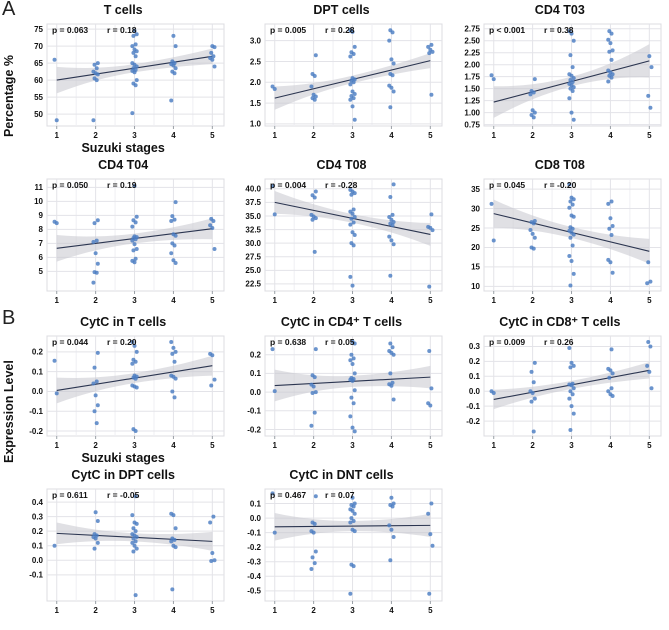 This screenshot has width=669, height=630. I want to click on svg-text: p < 0.001, so click(507, 30).